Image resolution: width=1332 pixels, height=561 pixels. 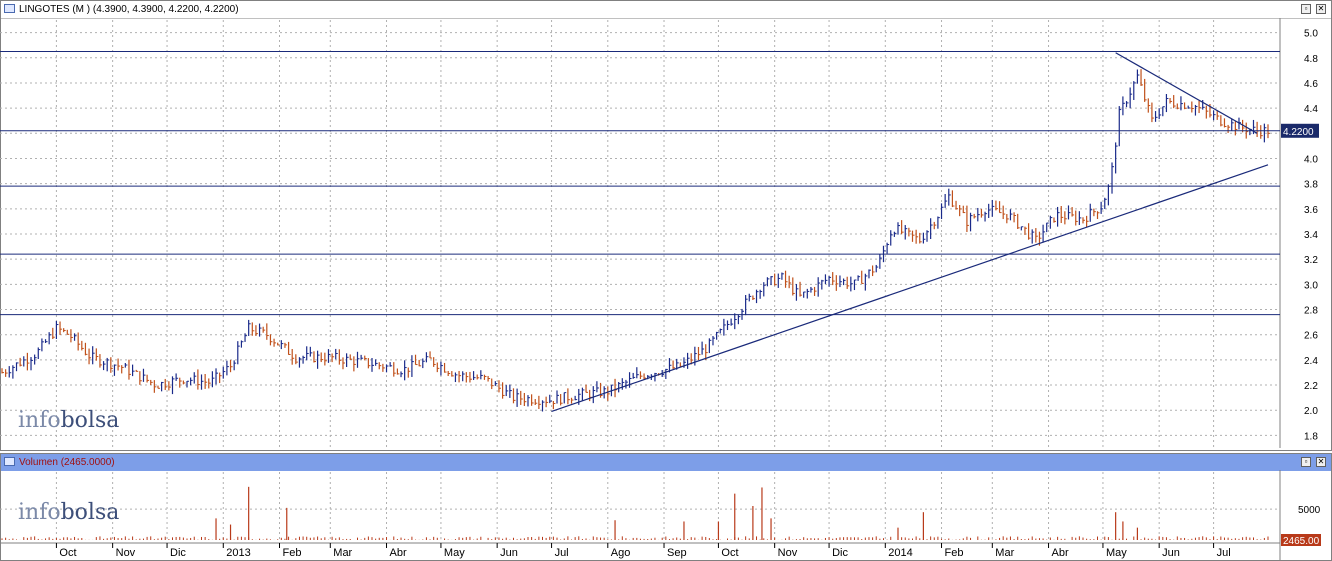 What do you see at coordinates (238, 553) in the screenshot?
I see `x-tick-label: 2013` at bounding box center [238, 553].